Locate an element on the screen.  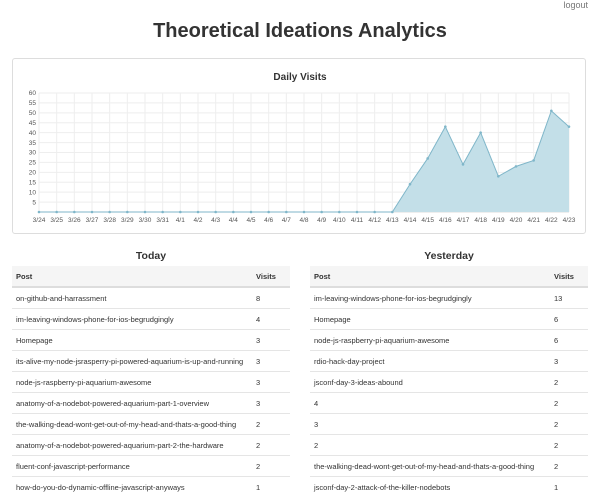
post-title-cell: 3 is located at coordinates (430, 424).